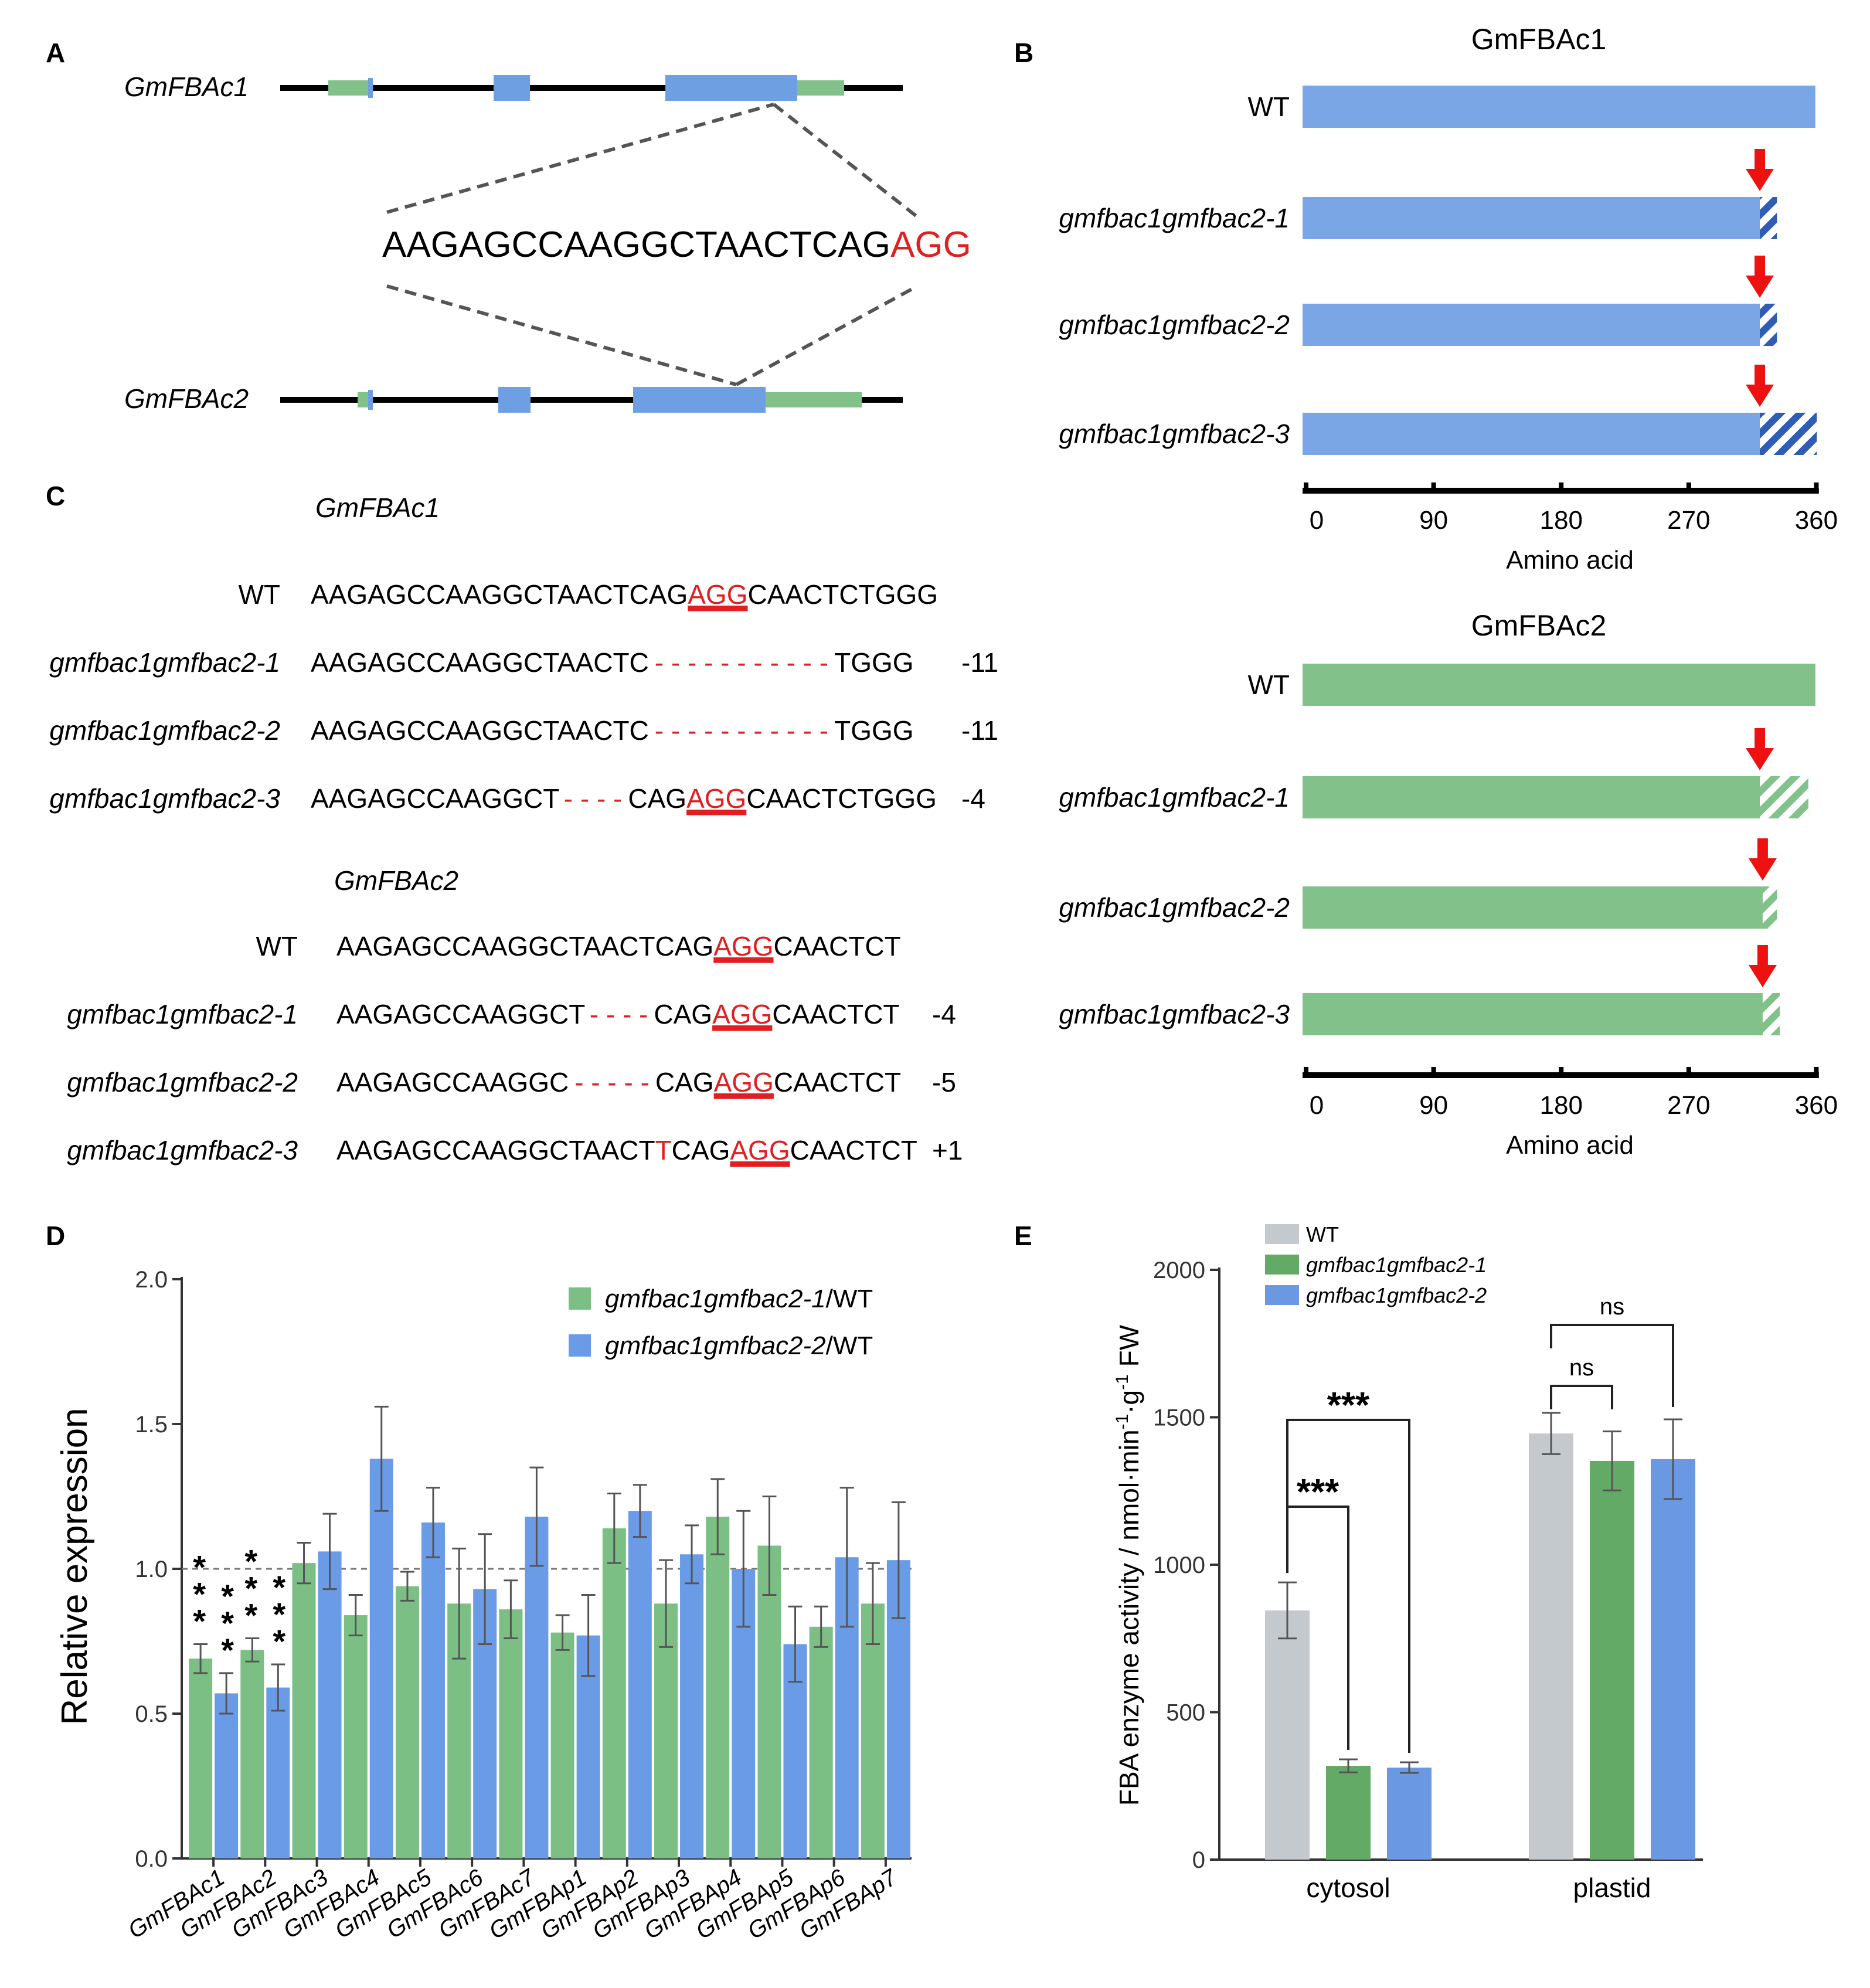 The width and height of the screenshot is (1870, 1988). I want to click on gmfbac2-exon1, so click(370, 400).